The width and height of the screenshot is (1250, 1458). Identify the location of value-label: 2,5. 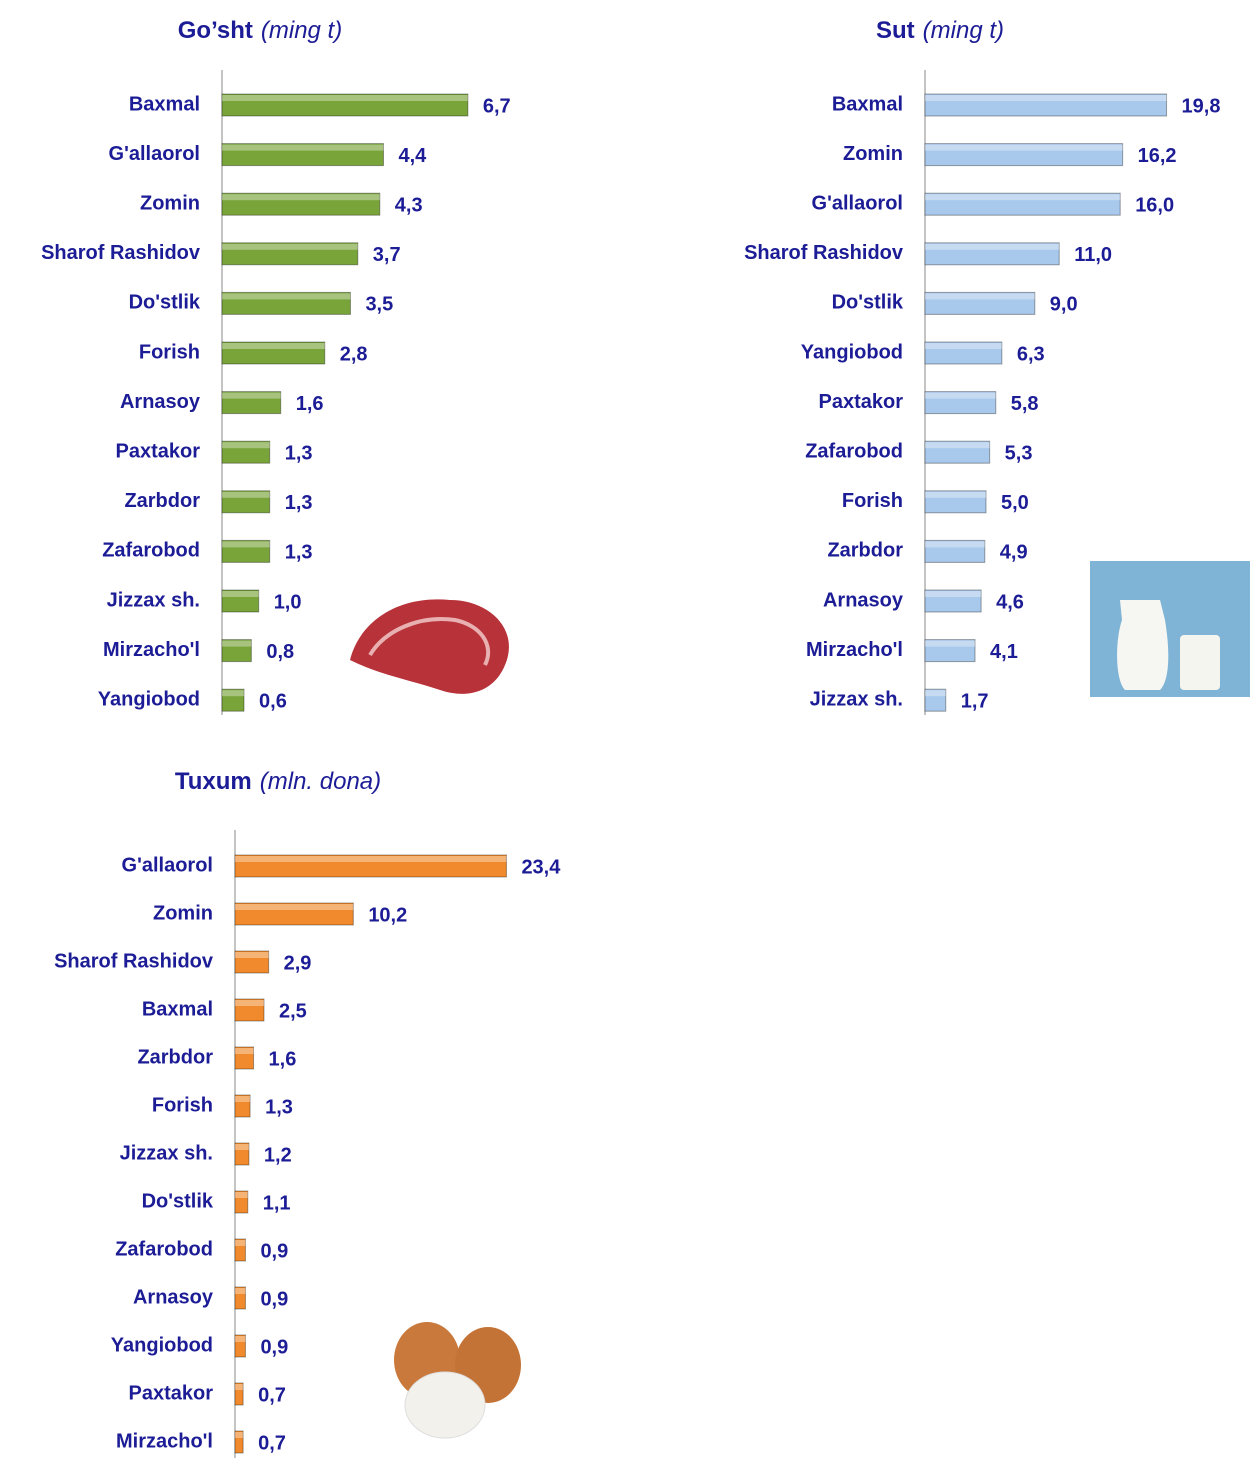
(293, 1011).